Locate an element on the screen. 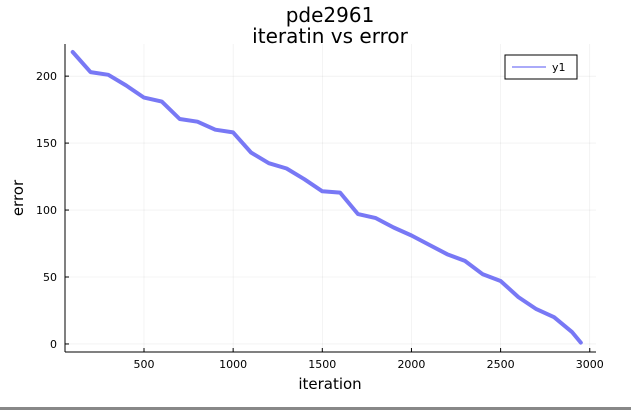  y-tick-label: 50 is located at coordinates (50, 277).